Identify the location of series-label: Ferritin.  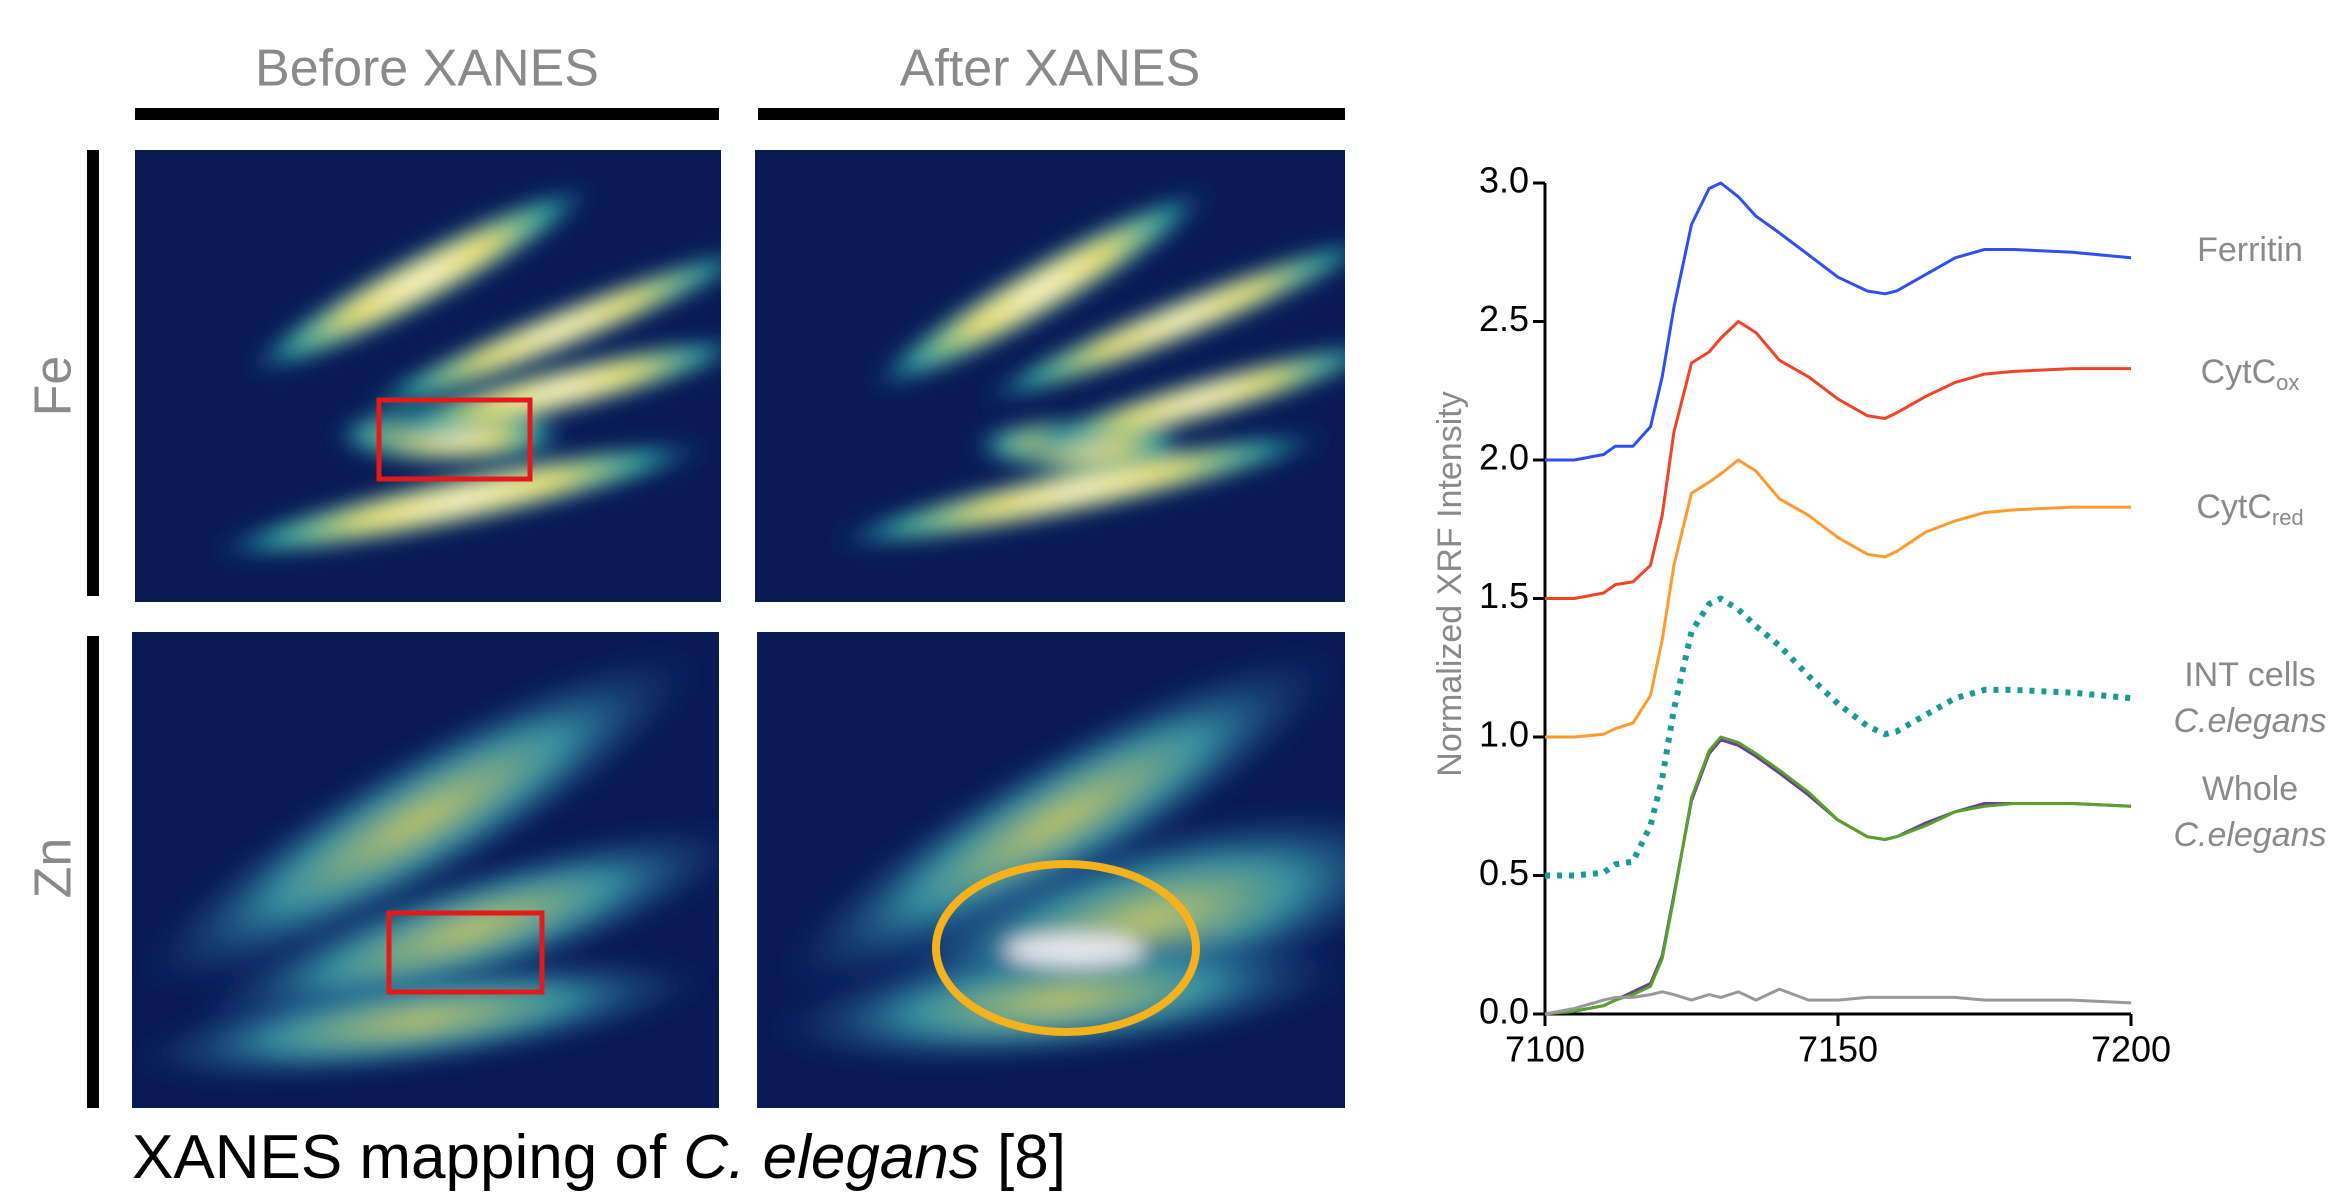
(2250, 250).